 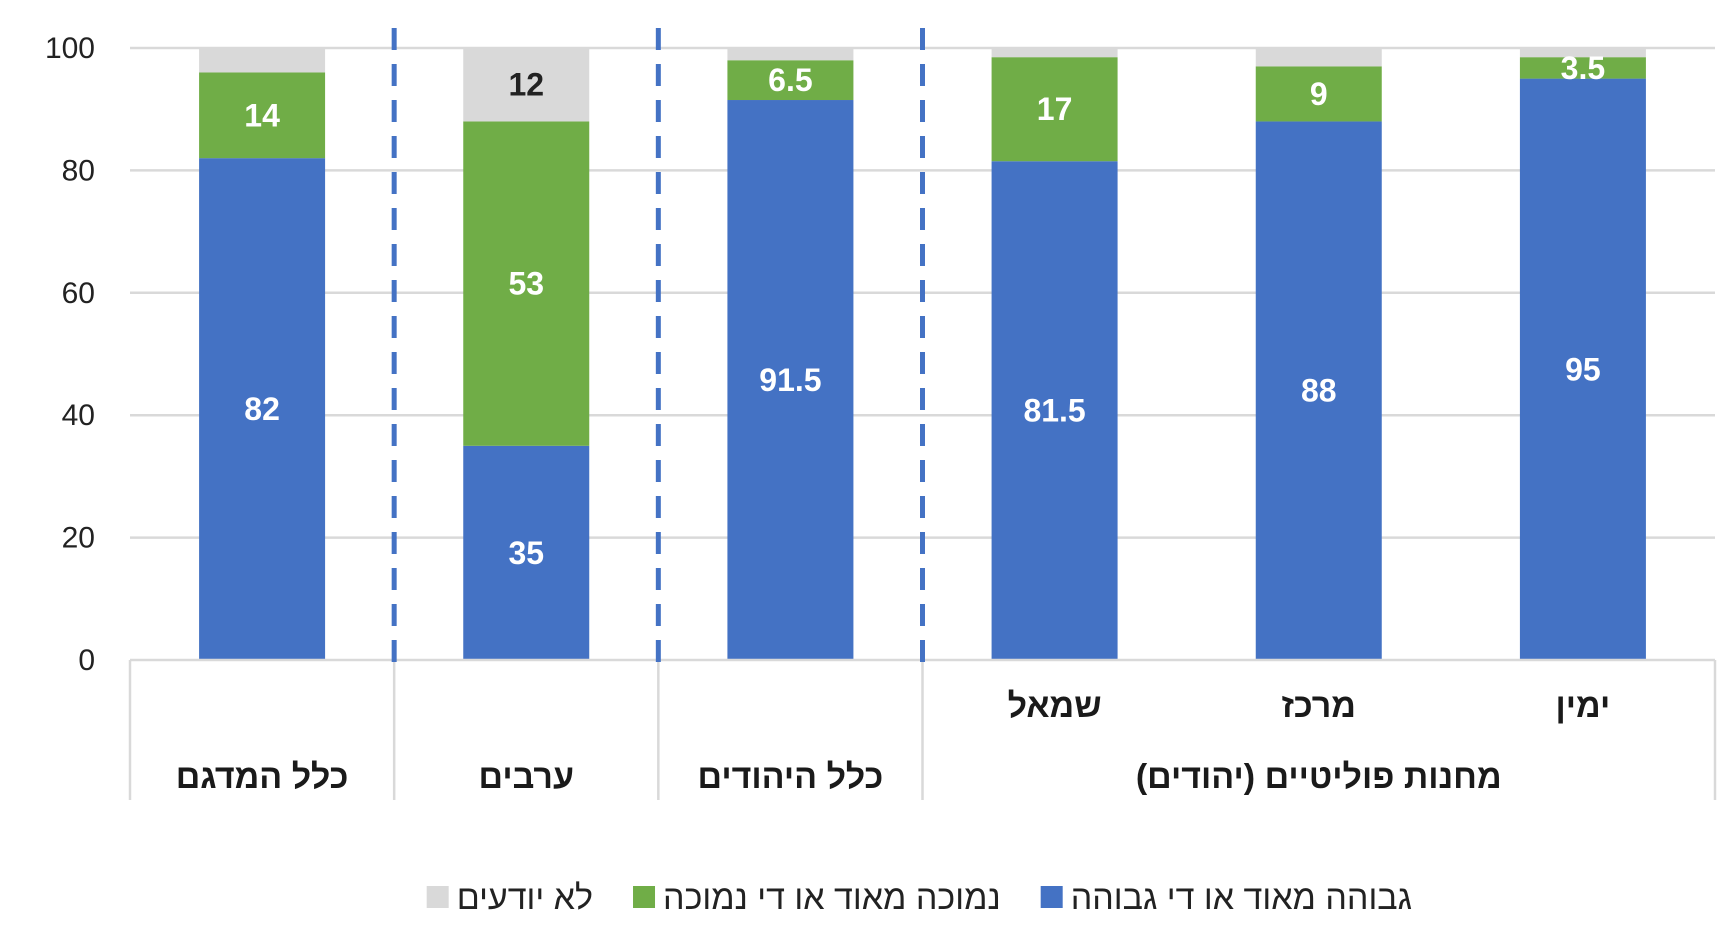 What do you see at coordinates (525, 898) in the screenshot?
I see `legend-label: לא יודעים` at bounding box center [525, 898].